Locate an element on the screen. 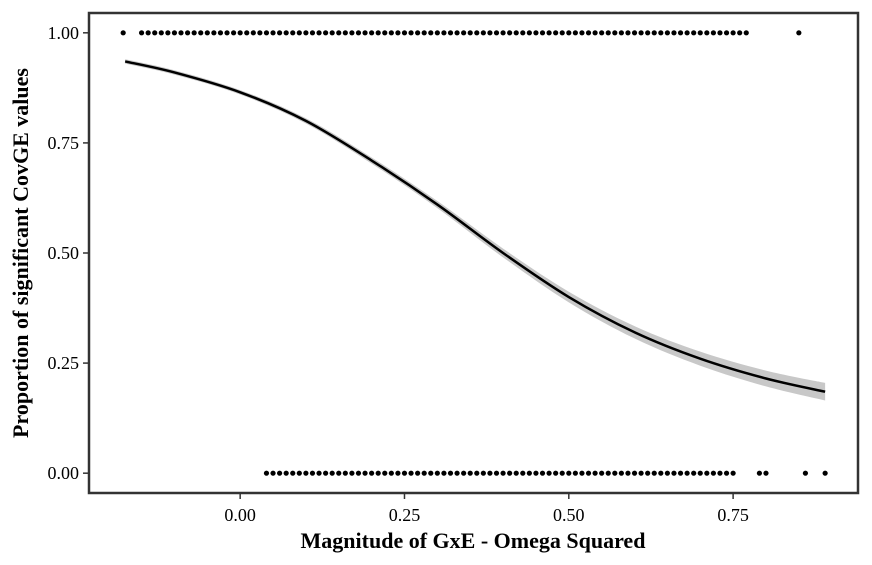  x-tick-label: 0.00 is located at coordinates (240, 515).